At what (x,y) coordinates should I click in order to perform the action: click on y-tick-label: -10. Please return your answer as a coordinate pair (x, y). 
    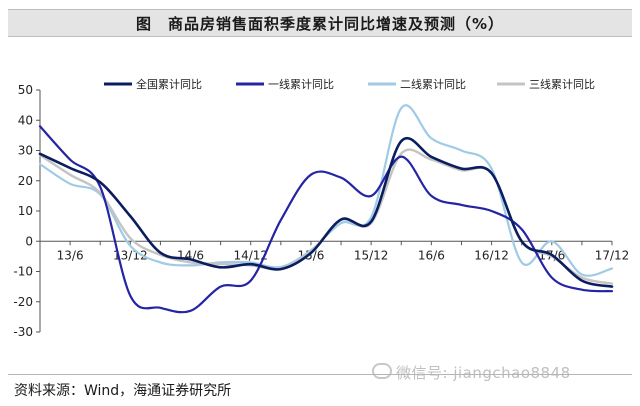
    Looking at the image, I should click on (23, 272).